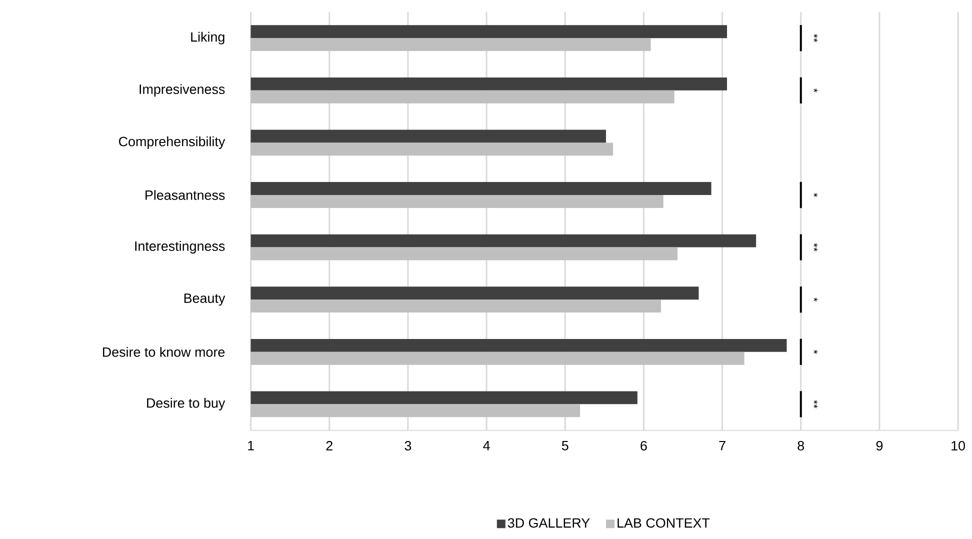  What do you see at coordinates (207, 38) in the screenshot?
I see `y-tick-label: Liking` at bounding box center [207, 38].